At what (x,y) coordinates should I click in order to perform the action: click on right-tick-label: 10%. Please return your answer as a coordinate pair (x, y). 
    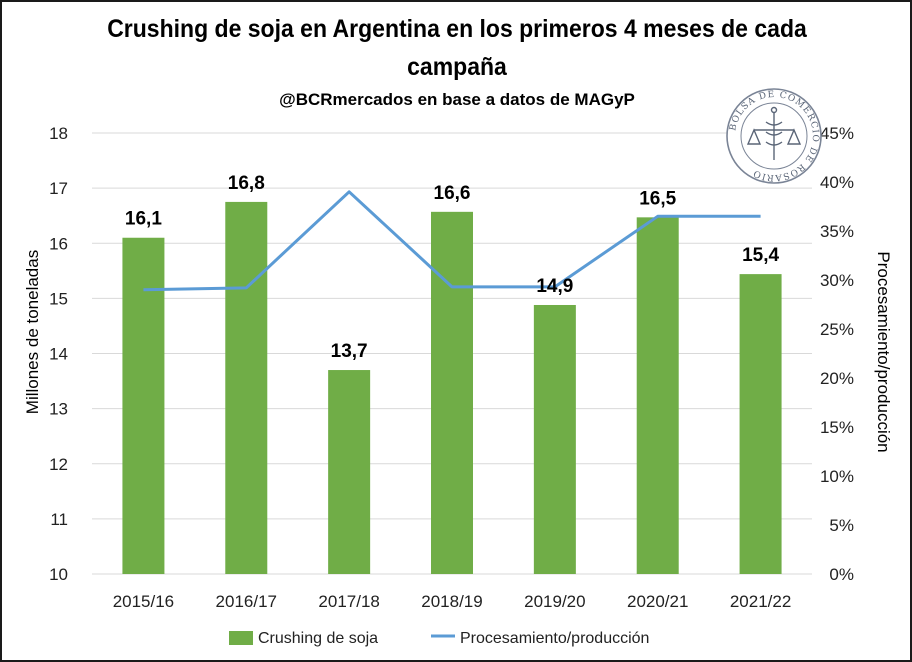
    Looking at the image, I should click on (837, 476).